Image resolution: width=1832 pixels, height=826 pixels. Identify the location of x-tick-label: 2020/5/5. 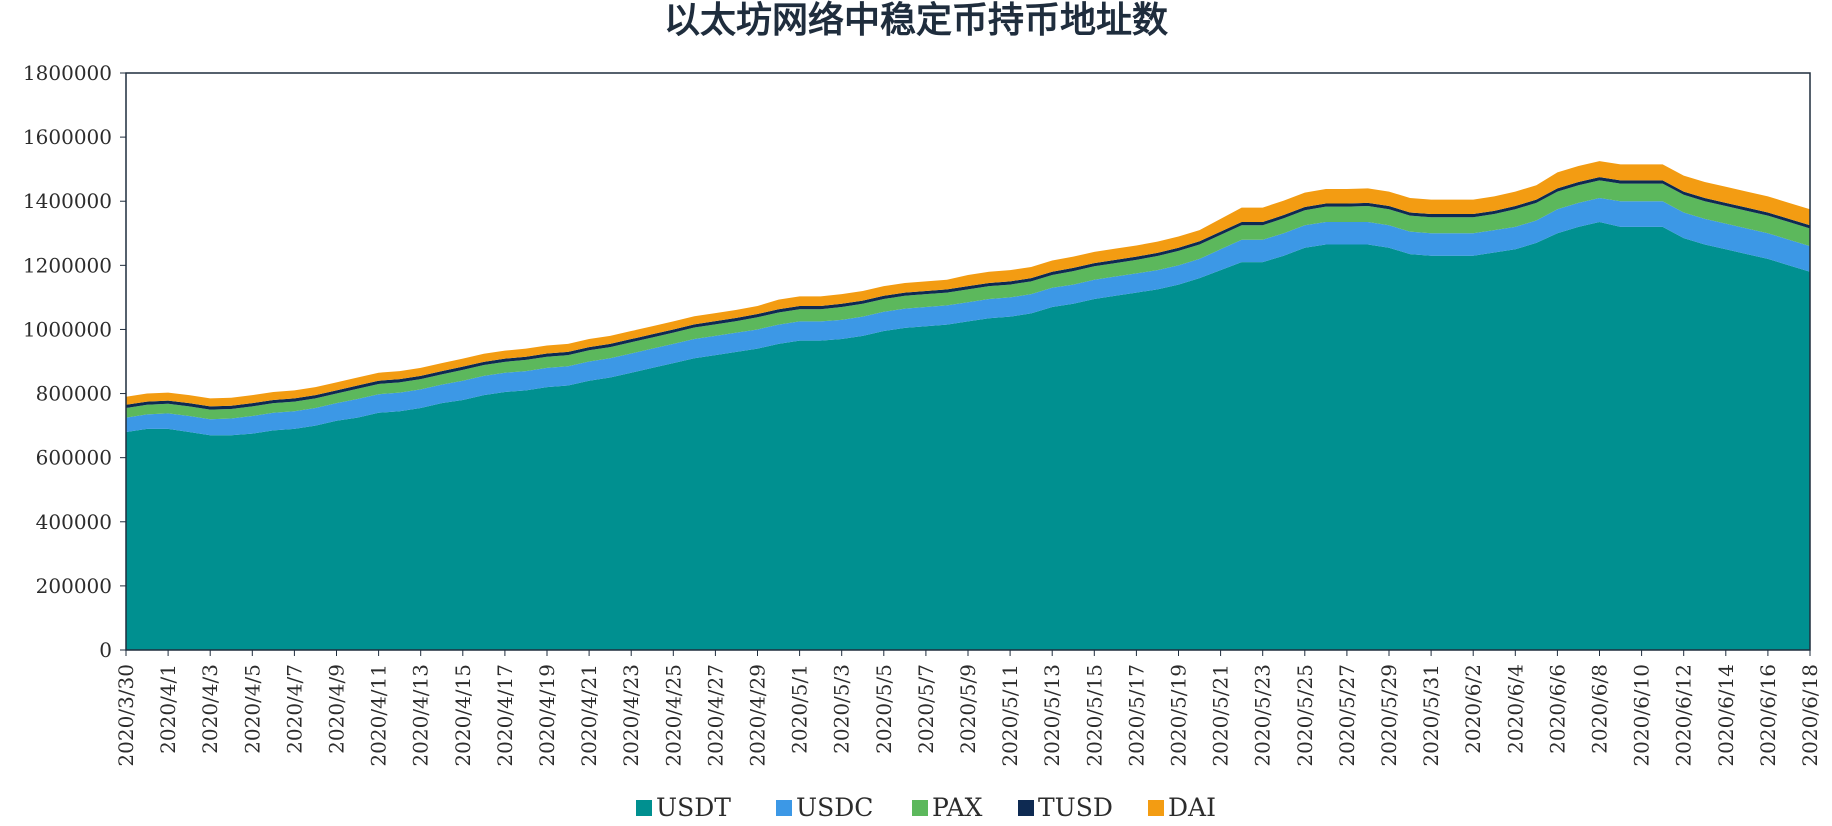
(884, 709).